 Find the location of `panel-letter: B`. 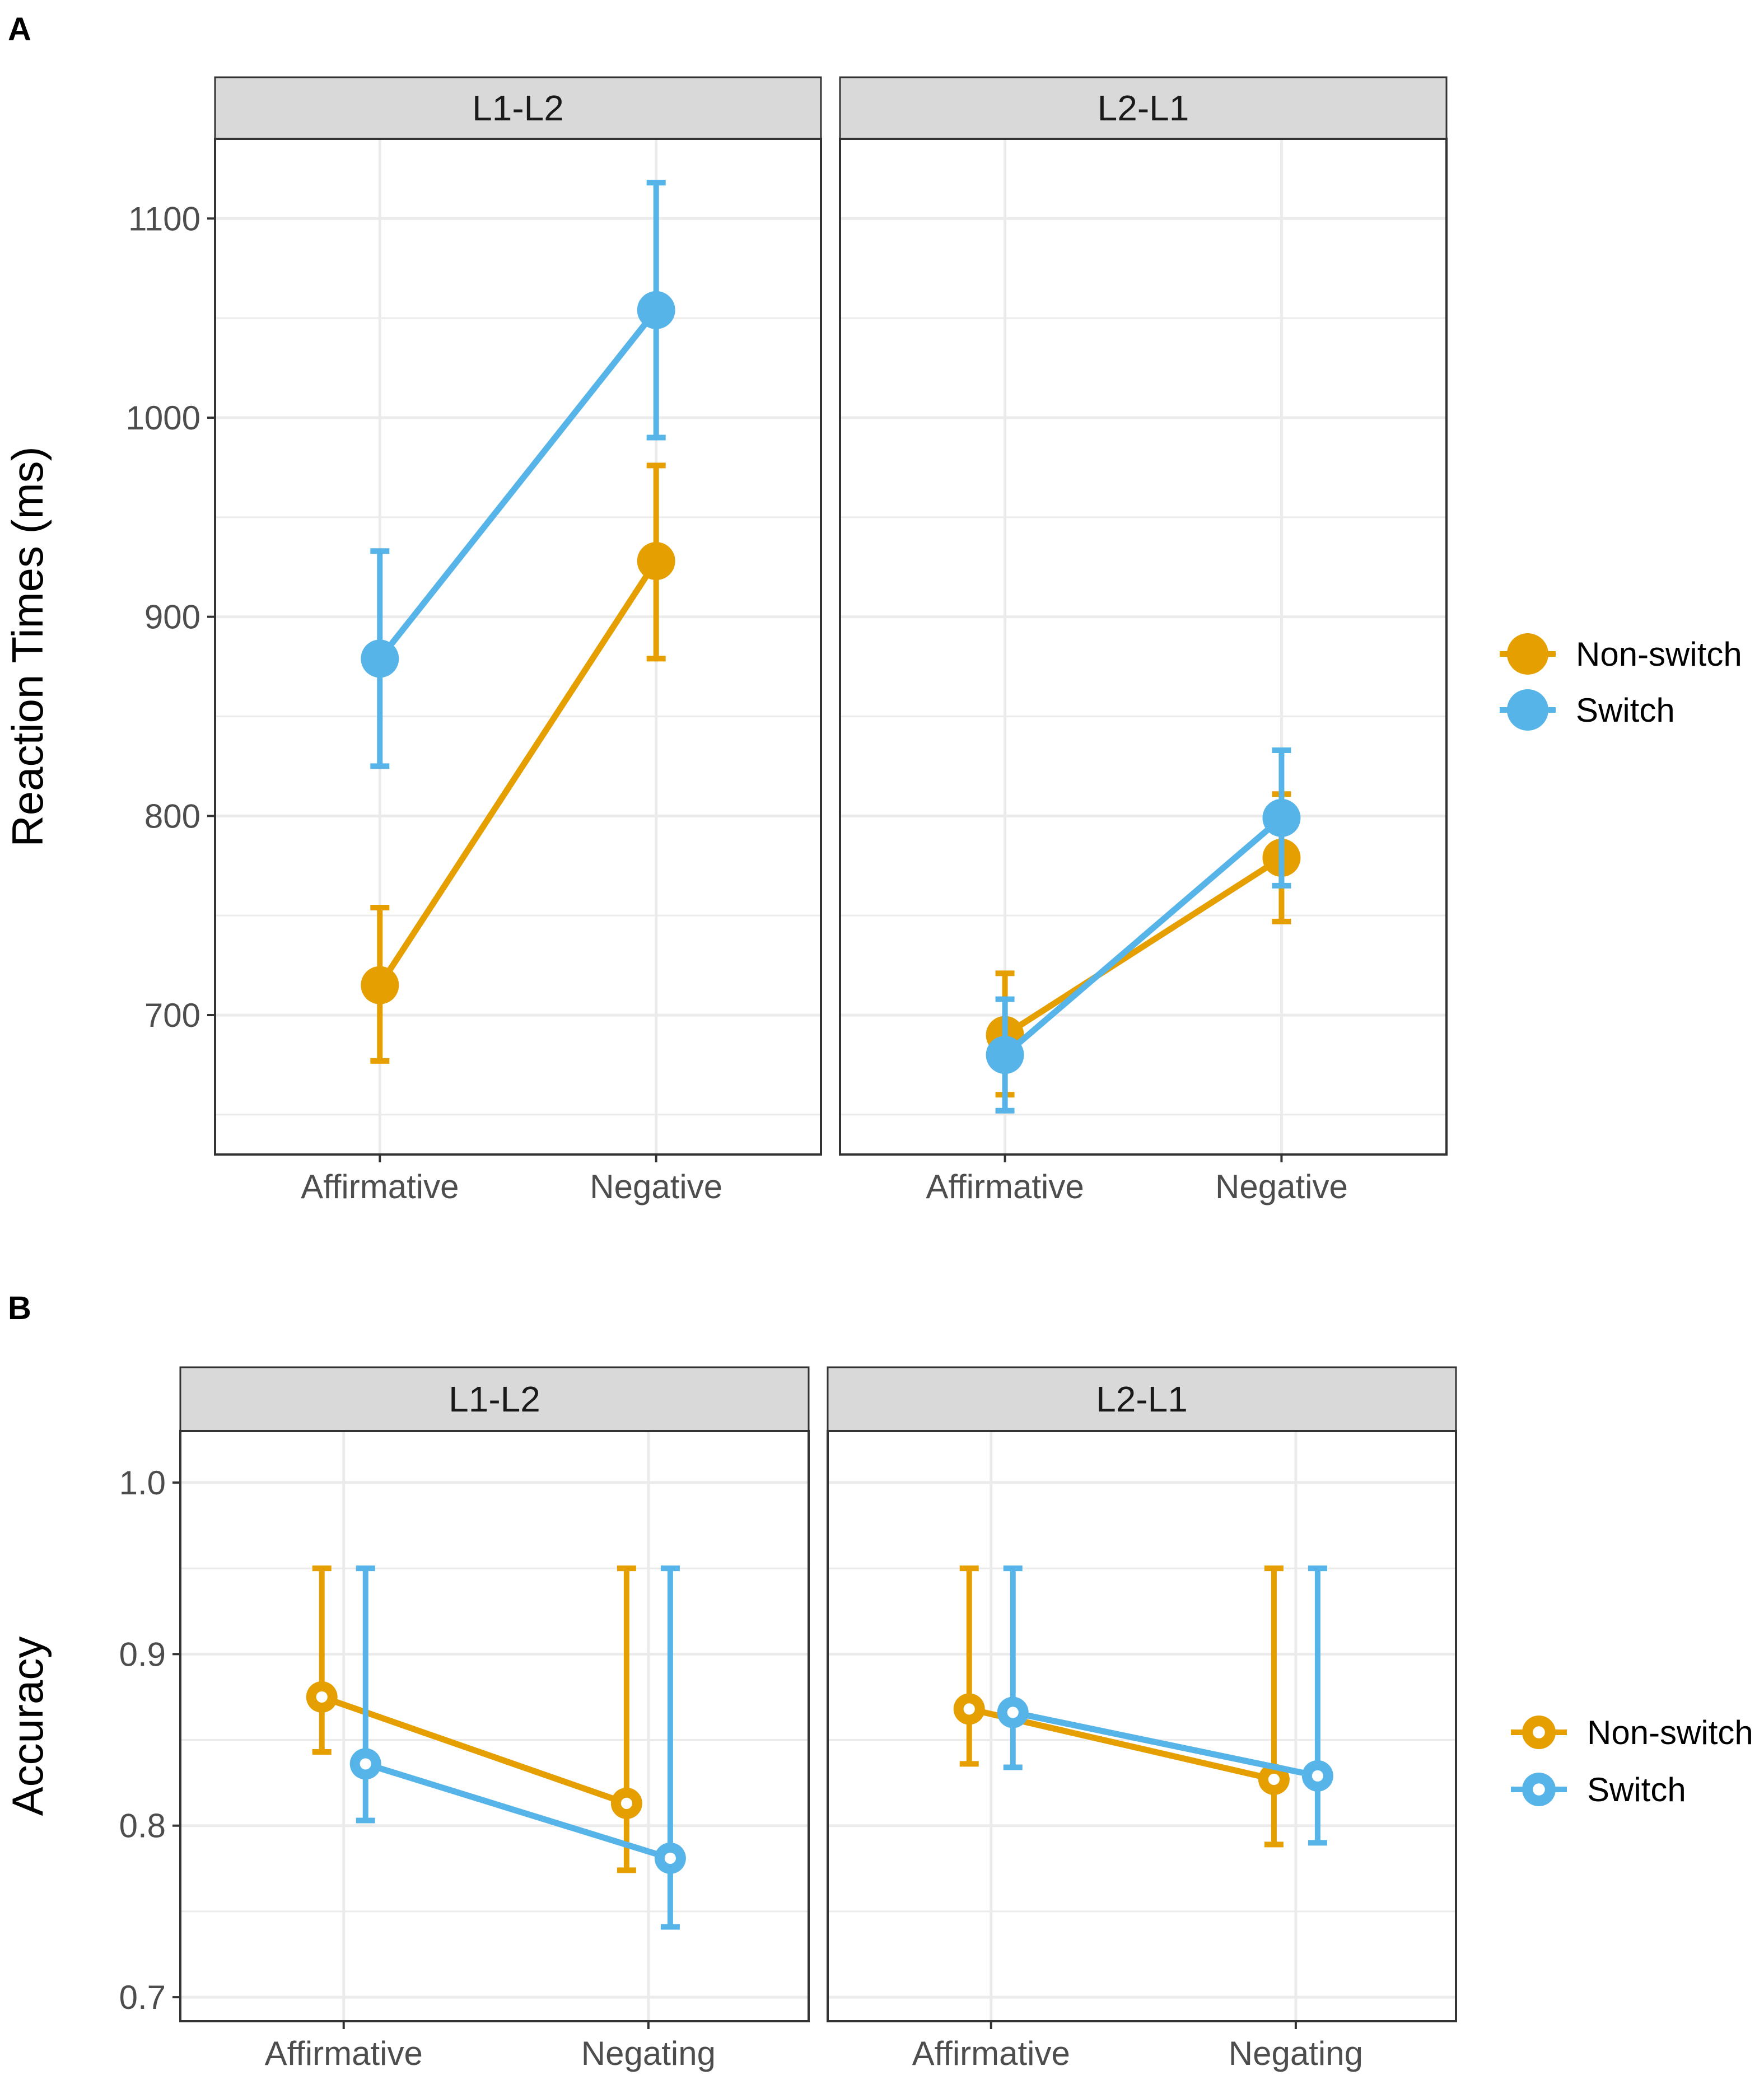

panel-letter: B is located at coordinates (20, 1308).